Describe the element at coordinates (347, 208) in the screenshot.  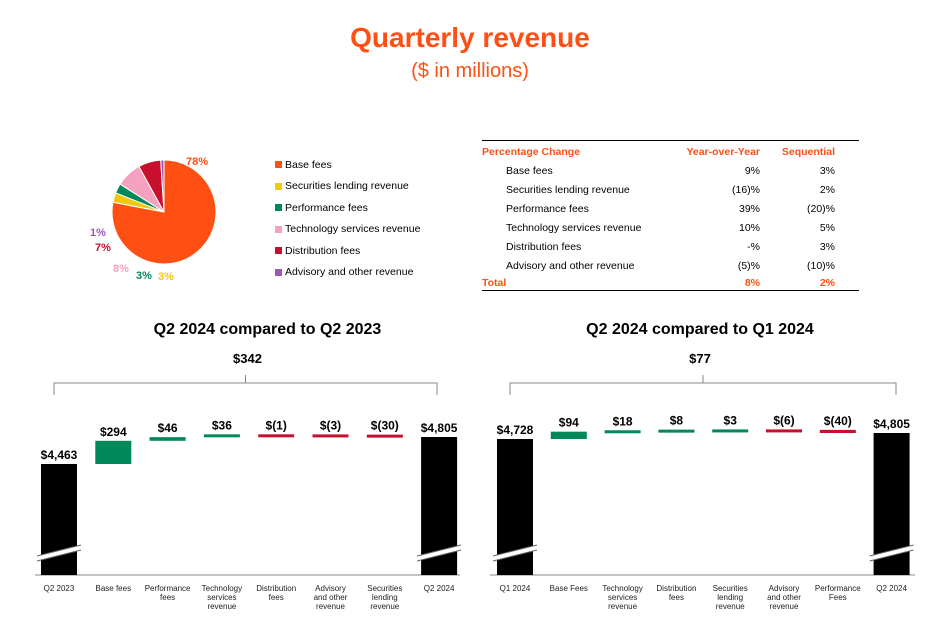
I see `legend-item: Performance fees` at that location.